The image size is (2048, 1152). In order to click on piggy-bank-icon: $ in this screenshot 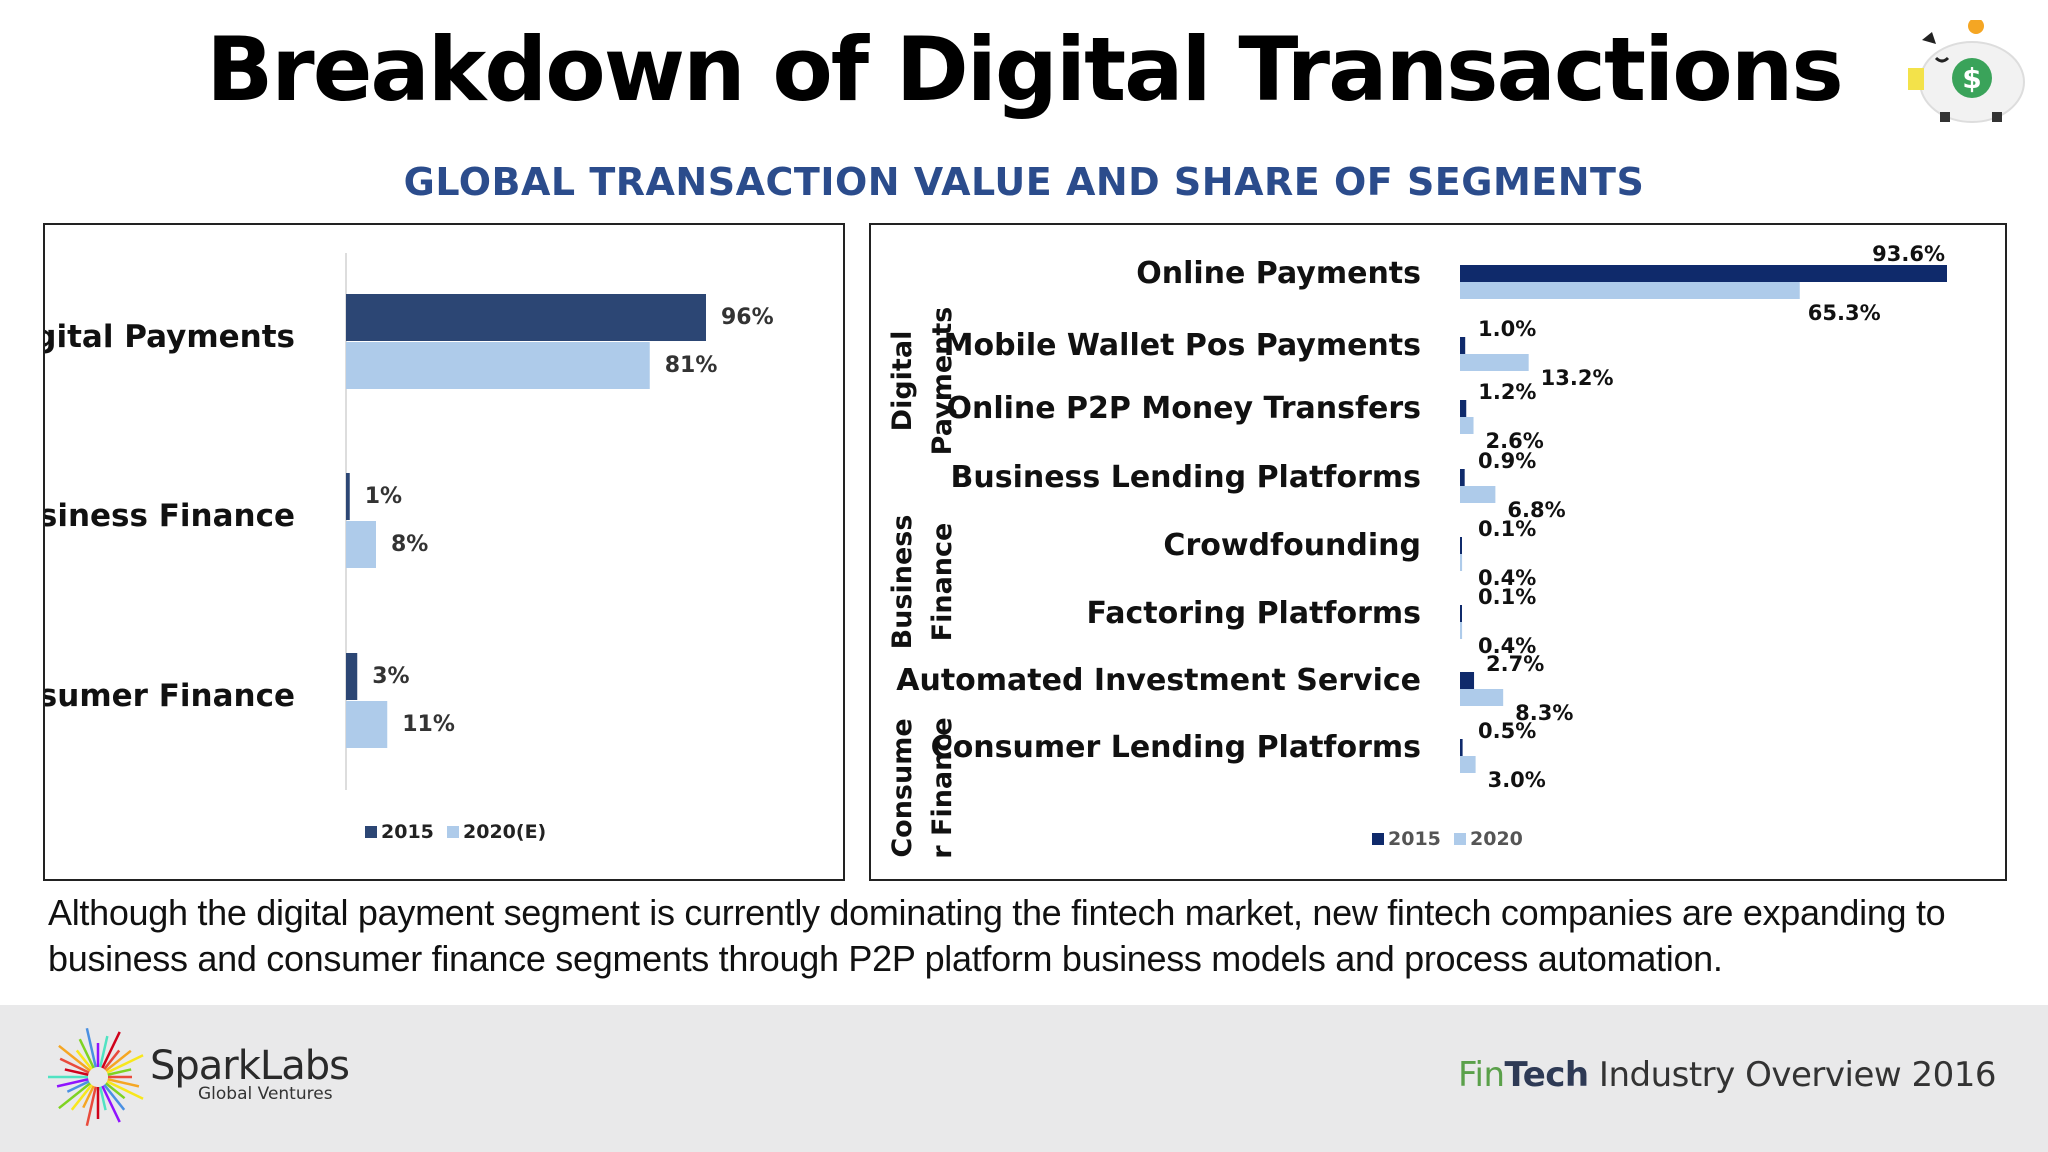, I will do `click(1966, 71)`.